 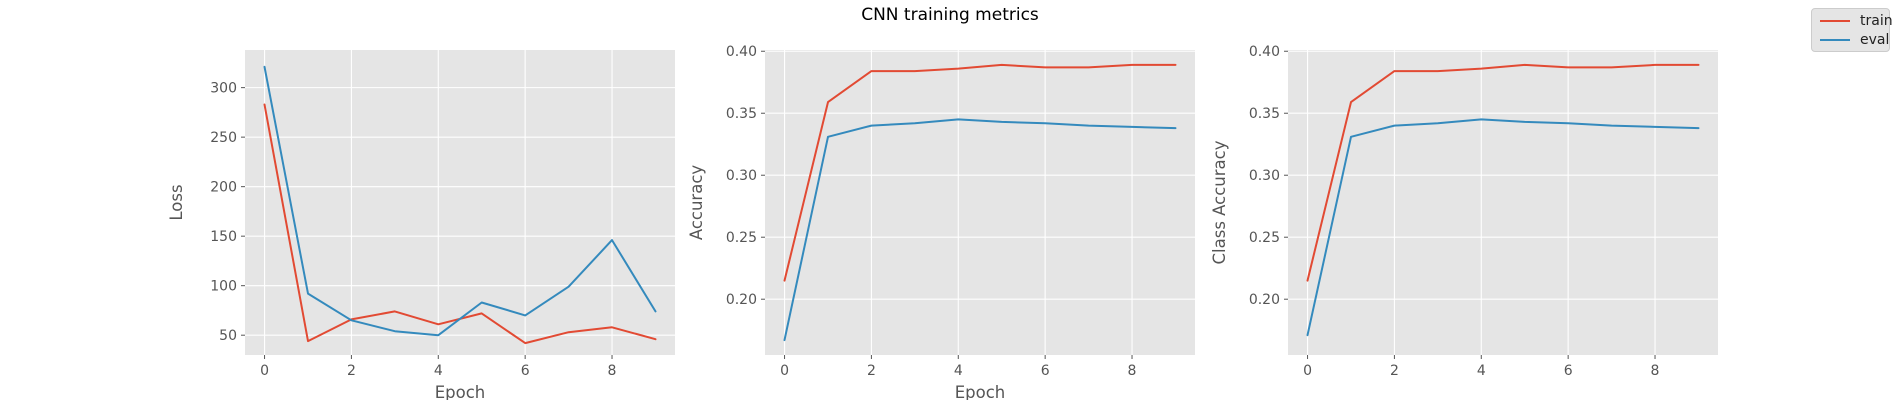 I want to click on y-axis-label: Accuracy, so click(x=696, y=203).